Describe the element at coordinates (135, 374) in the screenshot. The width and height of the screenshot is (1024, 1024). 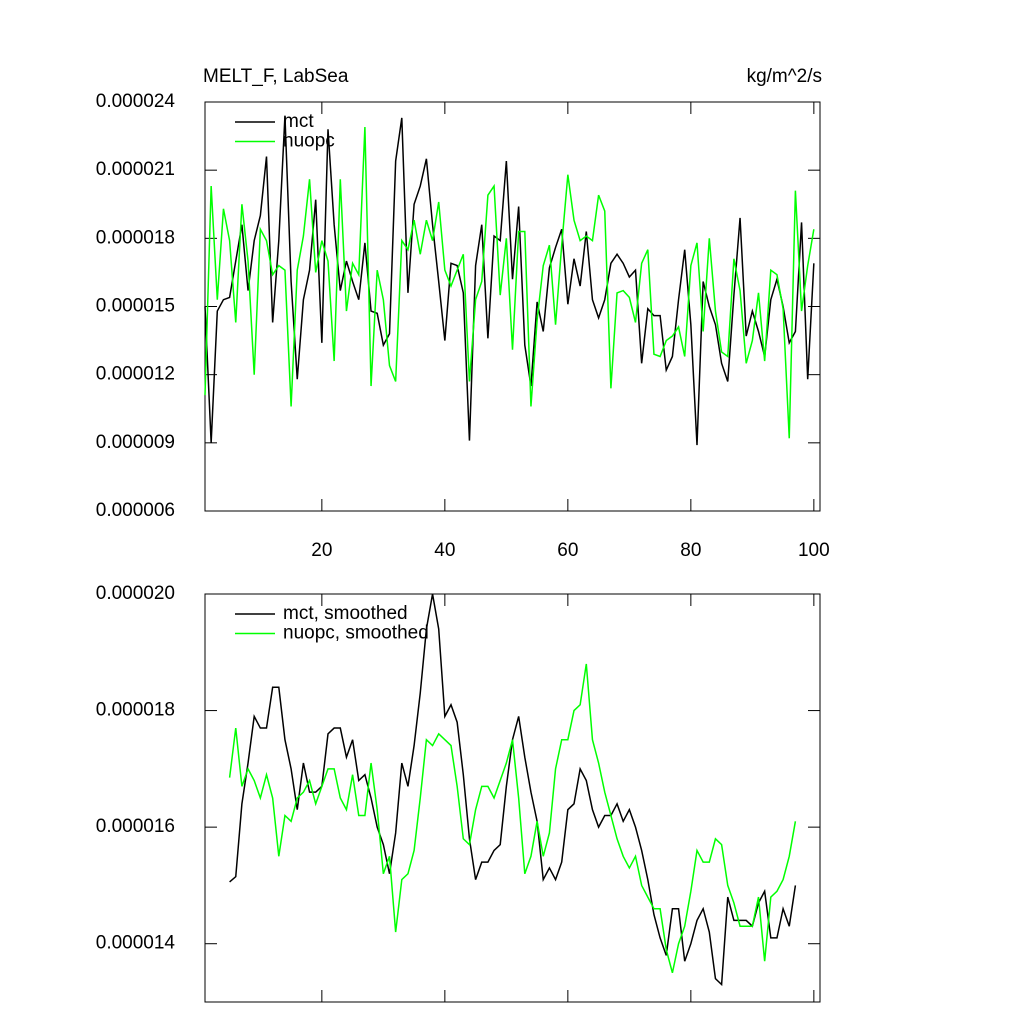
I see `y-tick-label: 0.000012` at that location.